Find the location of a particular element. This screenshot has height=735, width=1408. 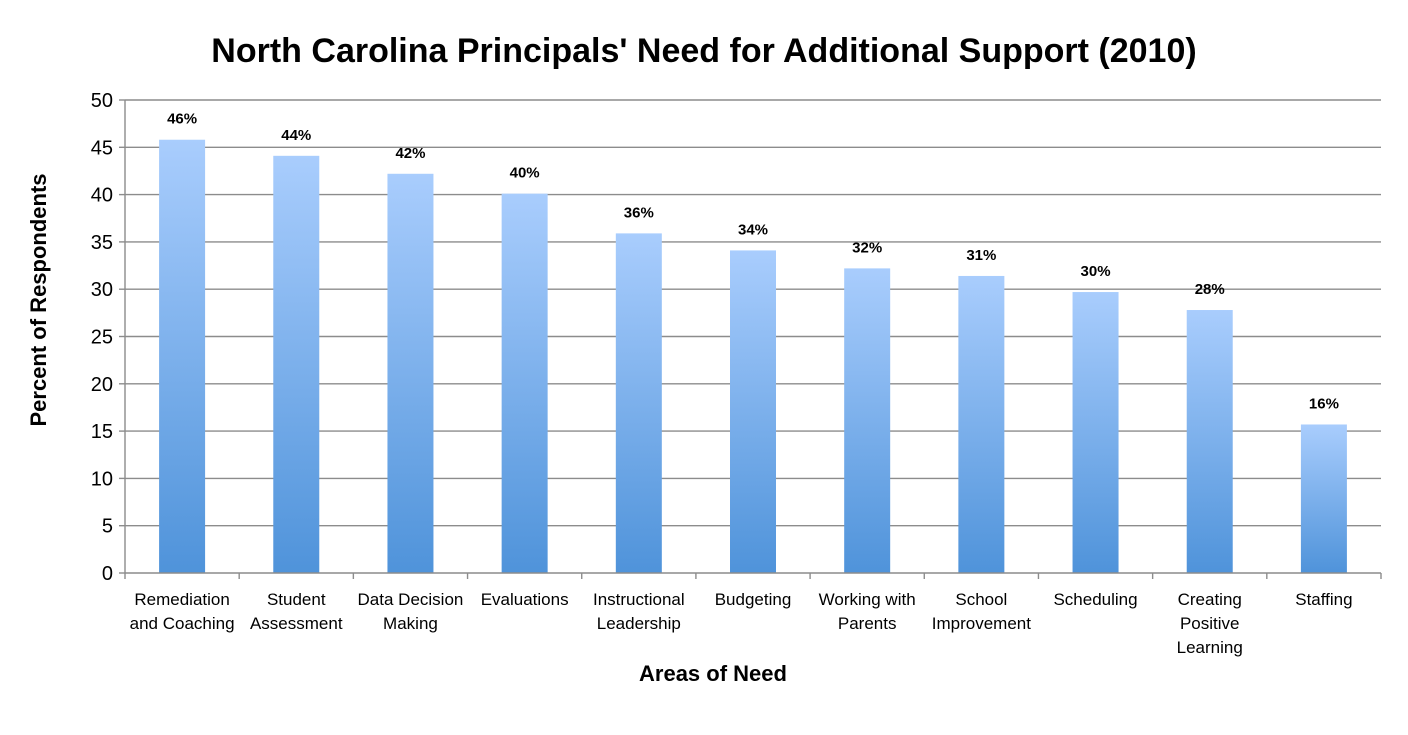

data-label: 44% is located at coordinates (296, 135).